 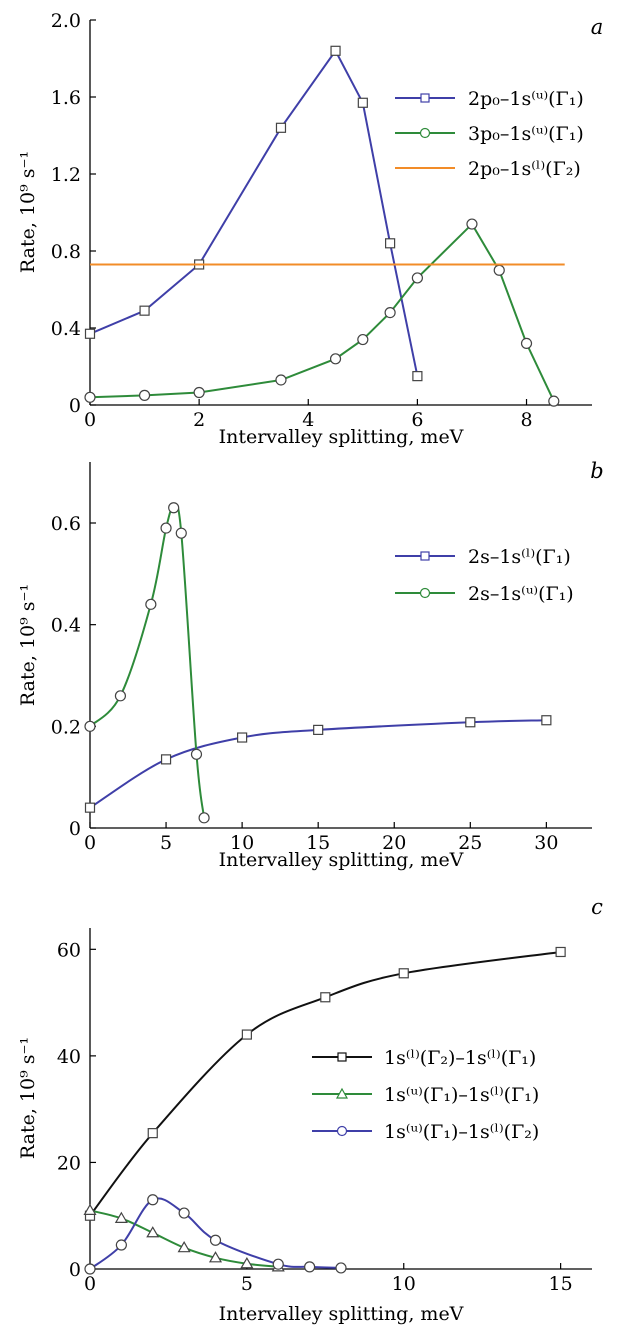 I want to click on panel-b-ytick-label-2: 0.4, so click(x=66, y=626).